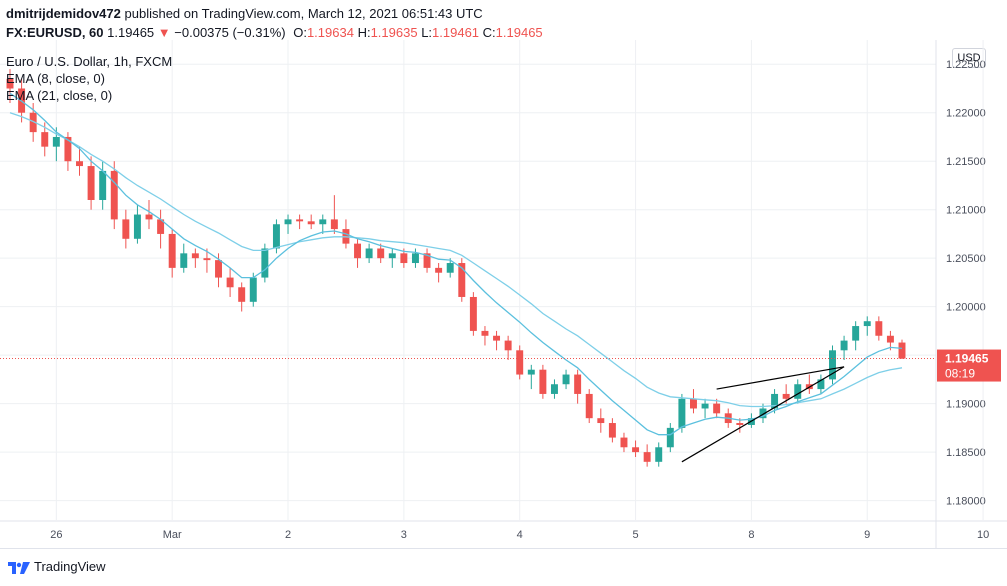 The width and height of the screenshot is (1007, 586). I want to click on y-tick-label: 1.22500, so click(966, 65).